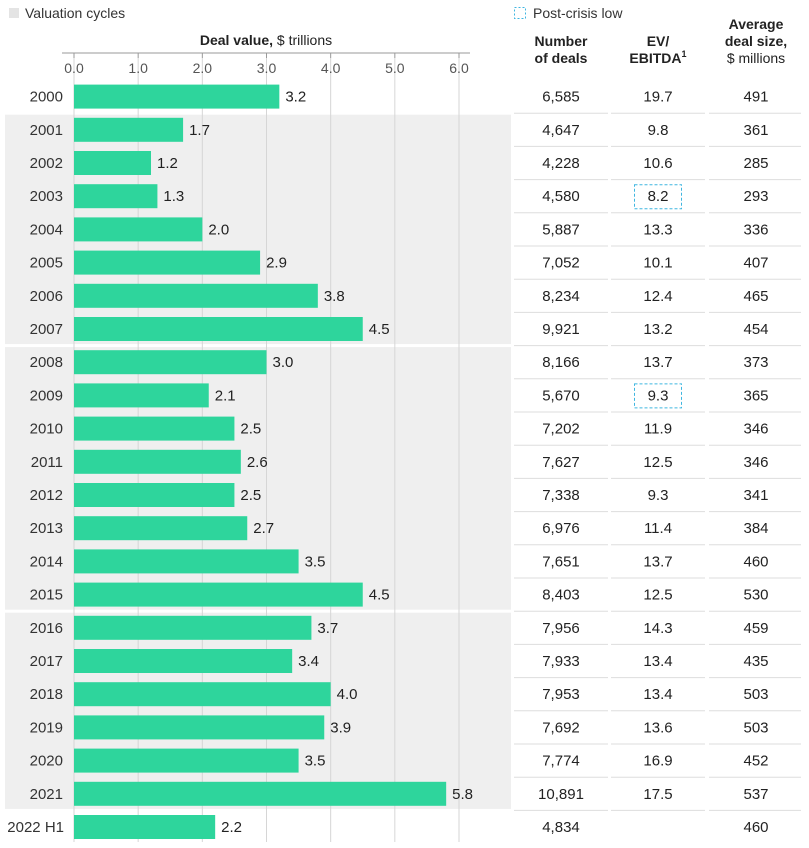  What do you see at coordinates (46, 595) in the screenshot?
I see `year-label: 2015` at bounding box center [46, 595].